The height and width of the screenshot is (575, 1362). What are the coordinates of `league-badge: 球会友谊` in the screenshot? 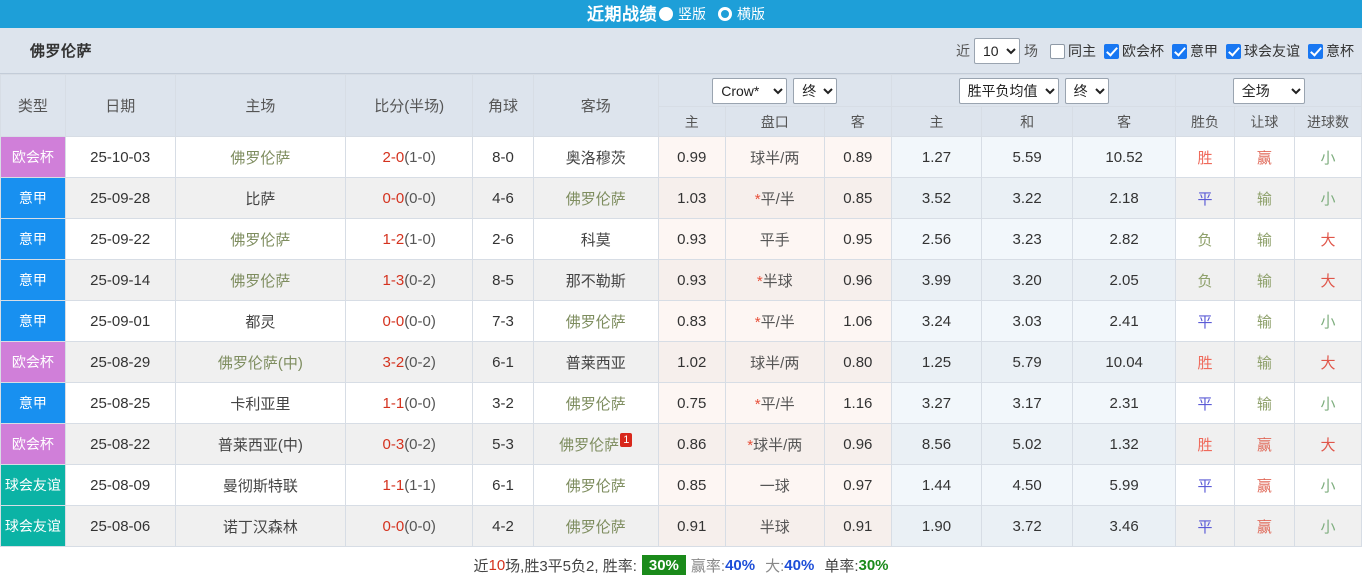 It's located at (33, 526).